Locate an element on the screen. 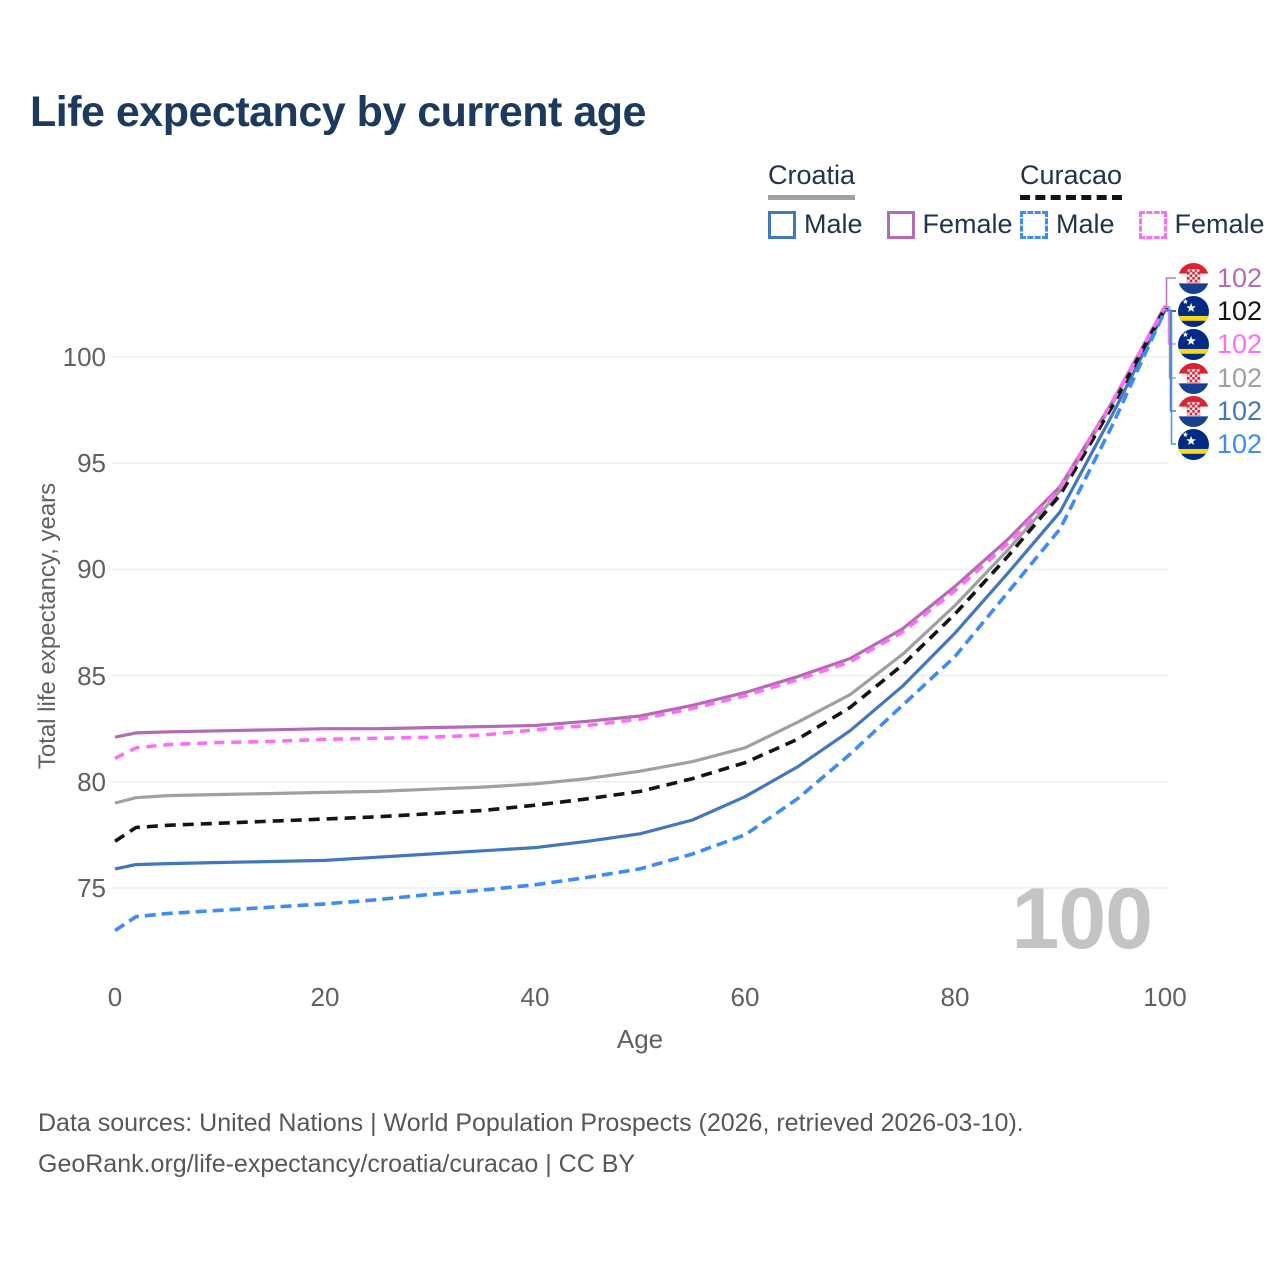  end-label-row-curacao-female: 102 is located at coordinates (1220, 344).